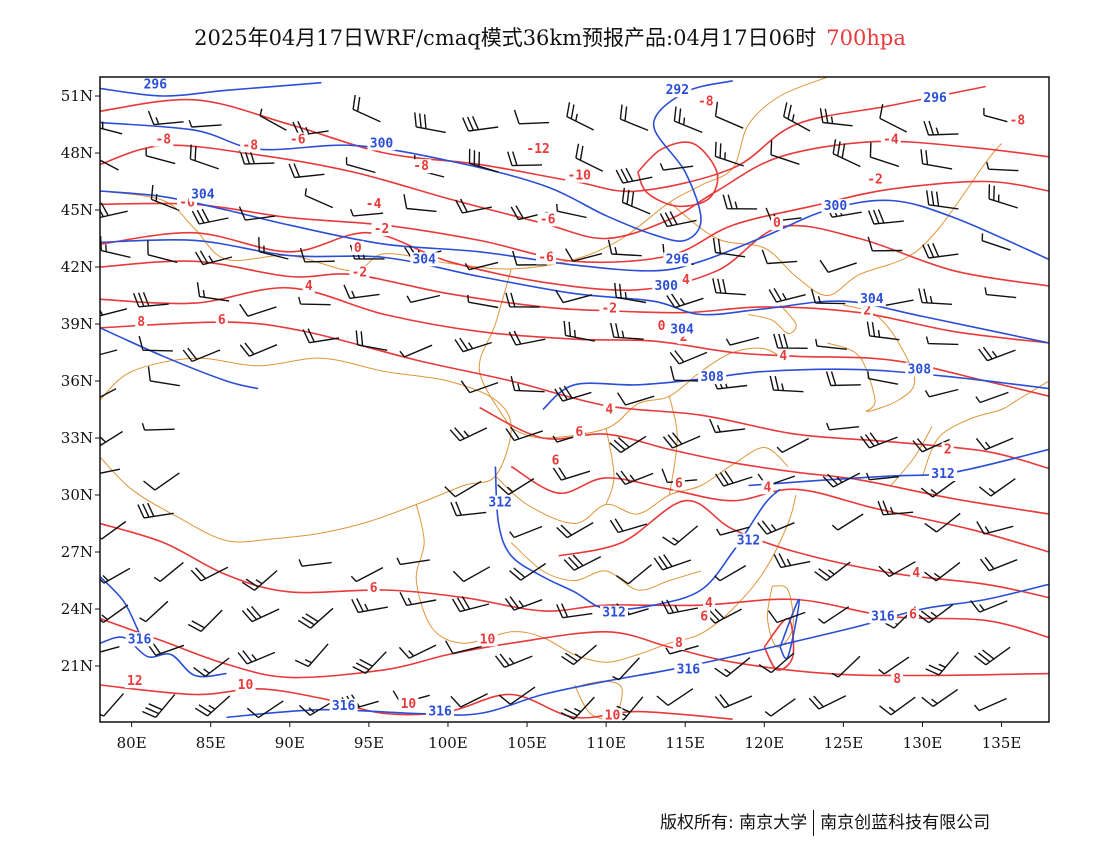 This screenshot has width=1100, height=850. What do you see at coordinates (666, 286) in the screenshot?
I see `height-label: 300` at bounding box center [666, 286].